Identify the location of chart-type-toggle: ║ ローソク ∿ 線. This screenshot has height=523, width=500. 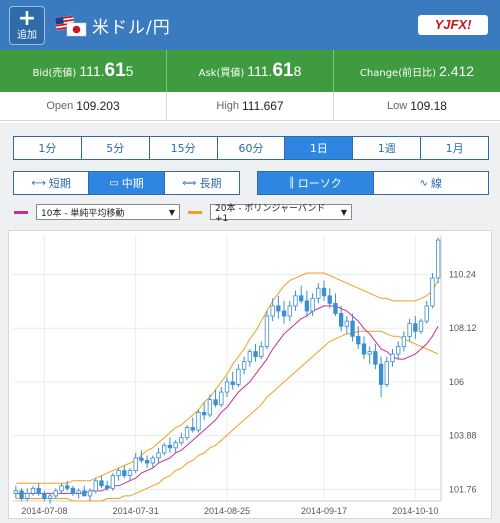
(373, 183).